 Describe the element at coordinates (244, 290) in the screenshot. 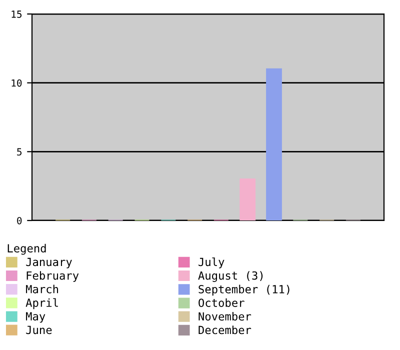

I see `legend-label: September (11)` at that location.